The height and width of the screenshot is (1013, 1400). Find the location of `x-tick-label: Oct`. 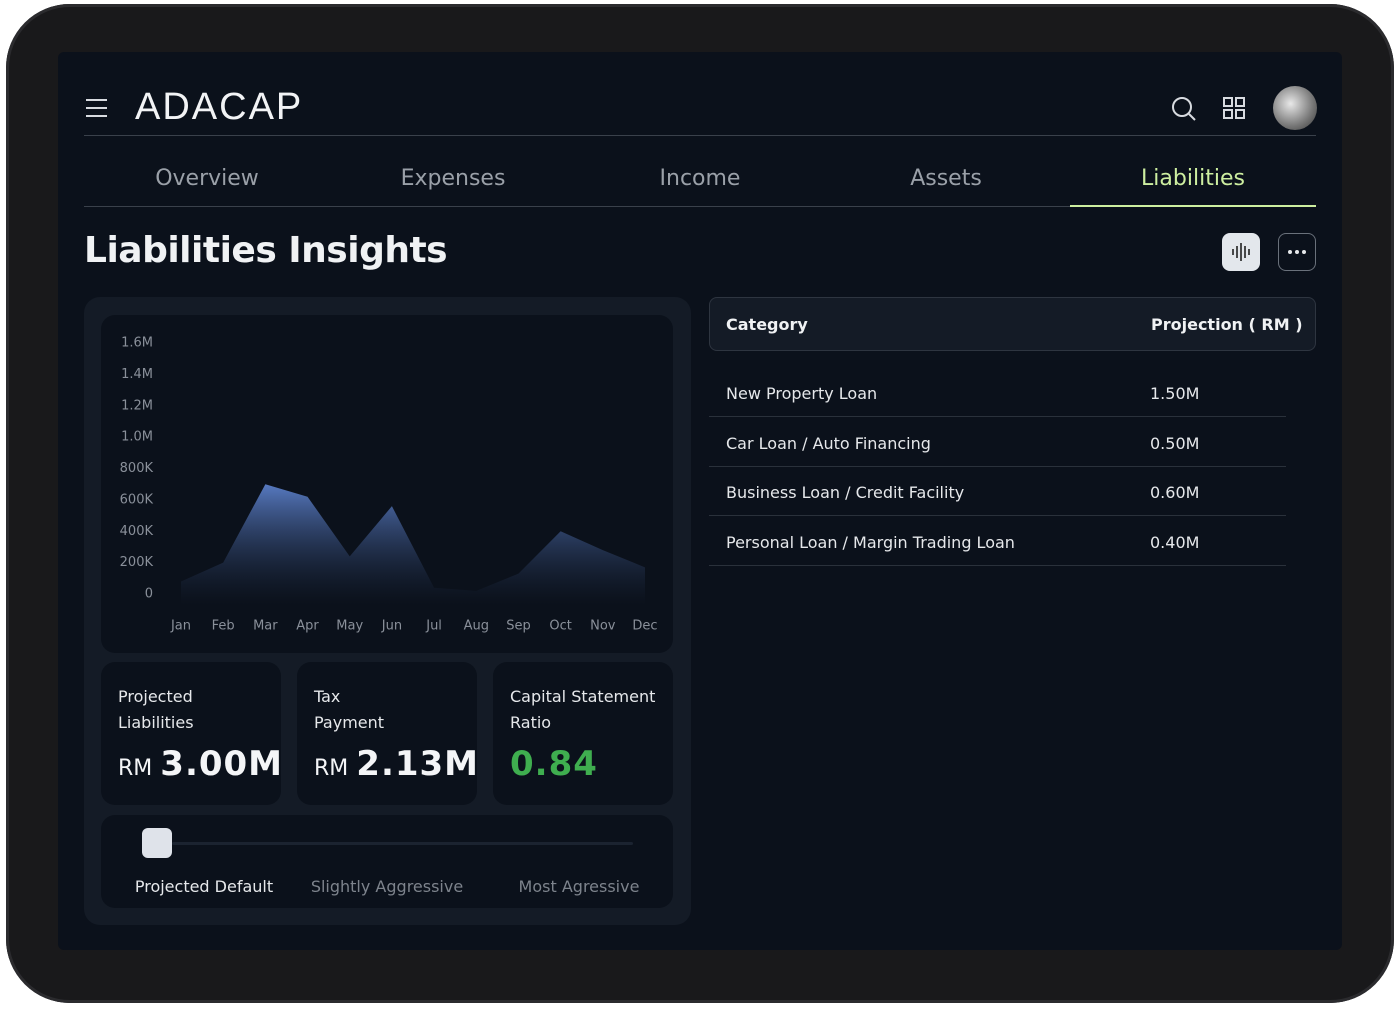

x-tick-label: Oct is located at coordinates (560, 626).